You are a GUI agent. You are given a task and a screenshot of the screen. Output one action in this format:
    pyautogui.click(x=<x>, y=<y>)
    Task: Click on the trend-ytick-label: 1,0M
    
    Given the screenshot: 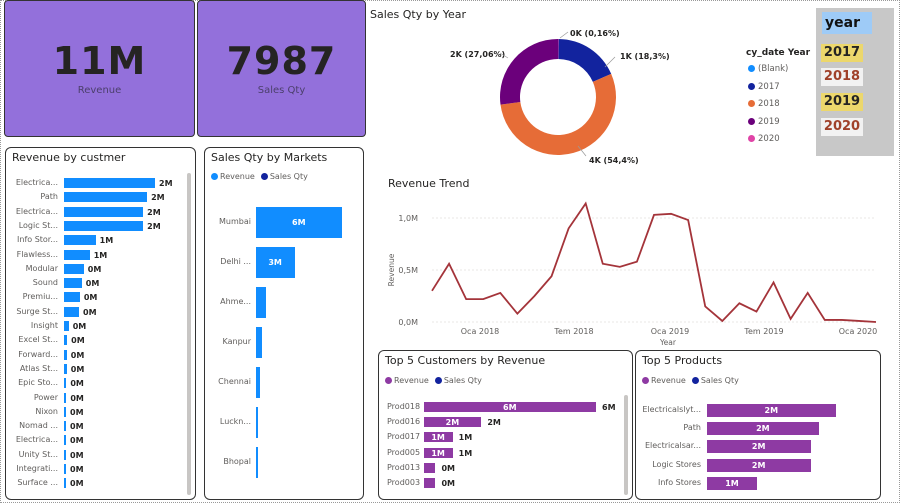 What is the action you would take?
    pyautogui.click(x=408, y=218)
    